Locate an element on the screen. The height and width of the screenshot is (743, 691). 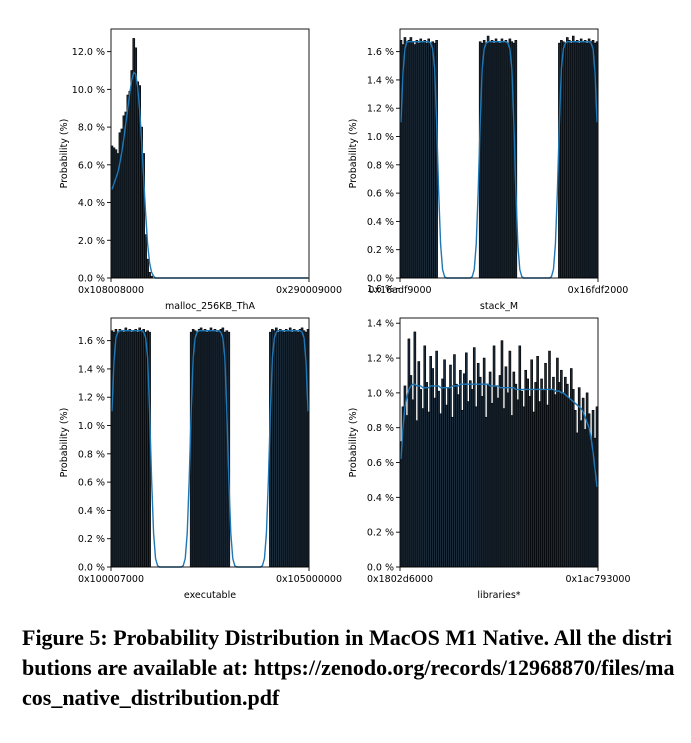
x-tick-label: 0x100007000 is located at coordinates (111, 579).